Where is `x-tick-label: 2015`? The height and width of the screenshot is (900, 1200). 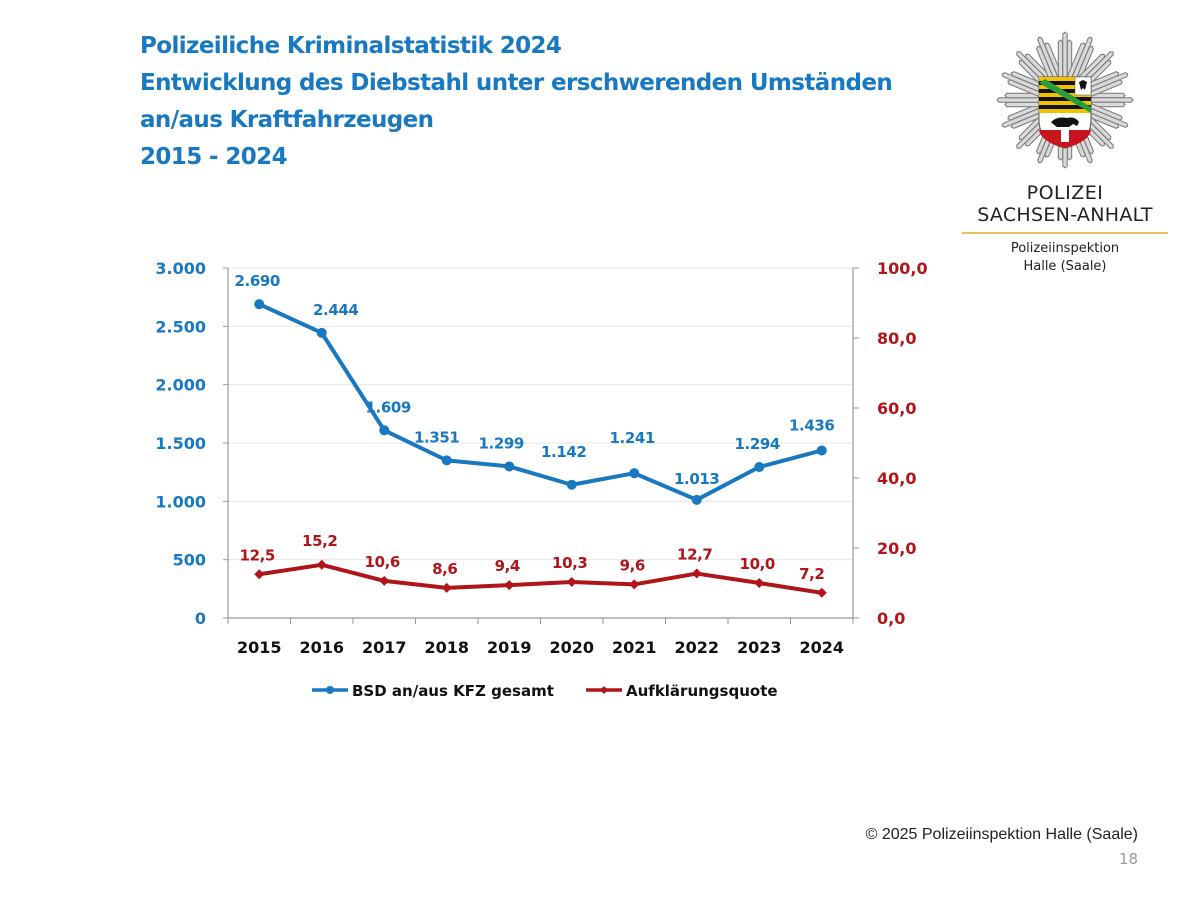 x-tick-label: 2015 is located at coordinates (259, 647).